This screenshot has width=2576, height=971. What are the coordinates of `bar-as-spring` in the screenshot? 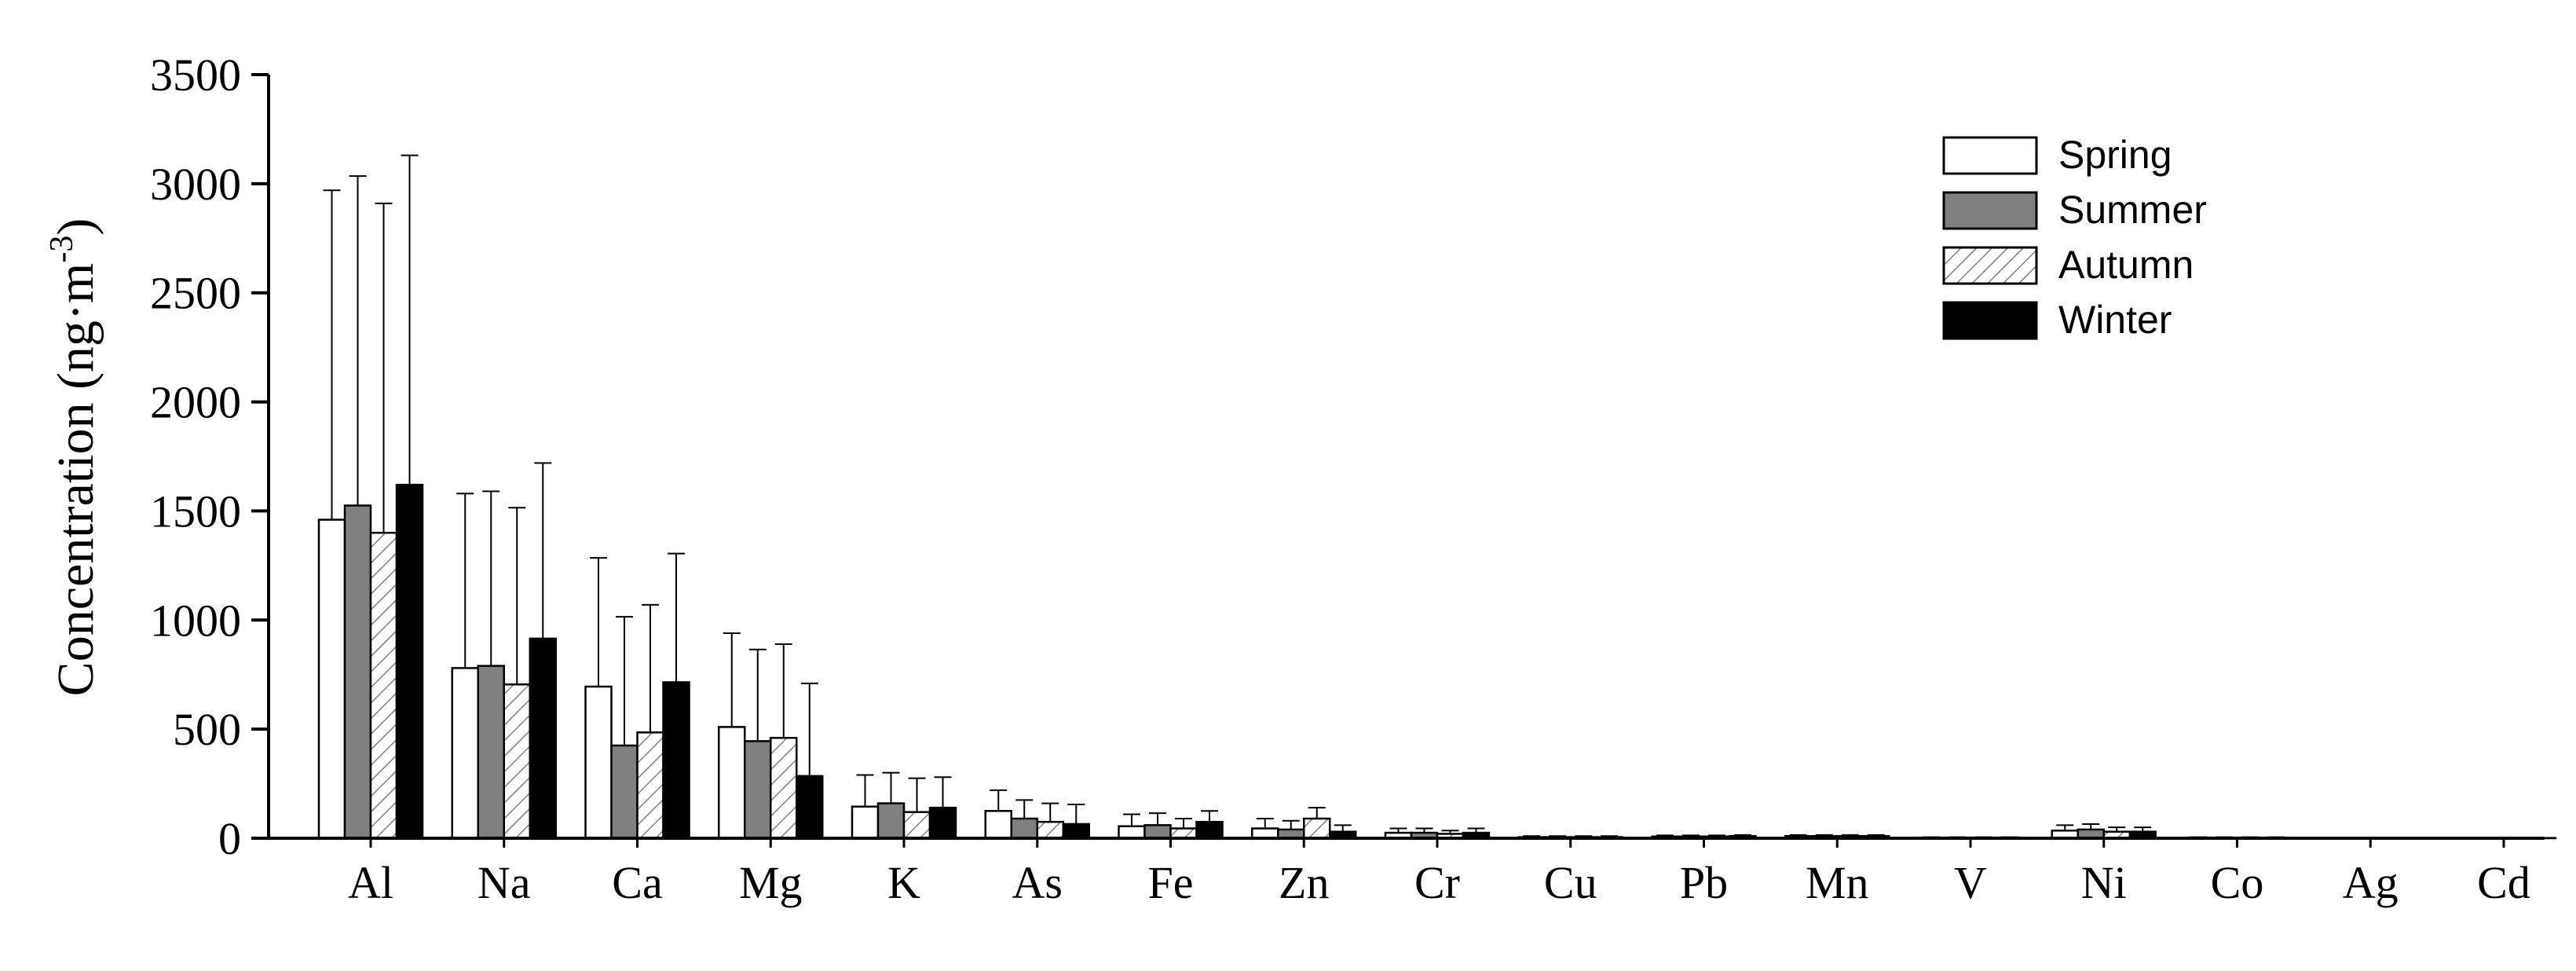 It's located at (998, 825).